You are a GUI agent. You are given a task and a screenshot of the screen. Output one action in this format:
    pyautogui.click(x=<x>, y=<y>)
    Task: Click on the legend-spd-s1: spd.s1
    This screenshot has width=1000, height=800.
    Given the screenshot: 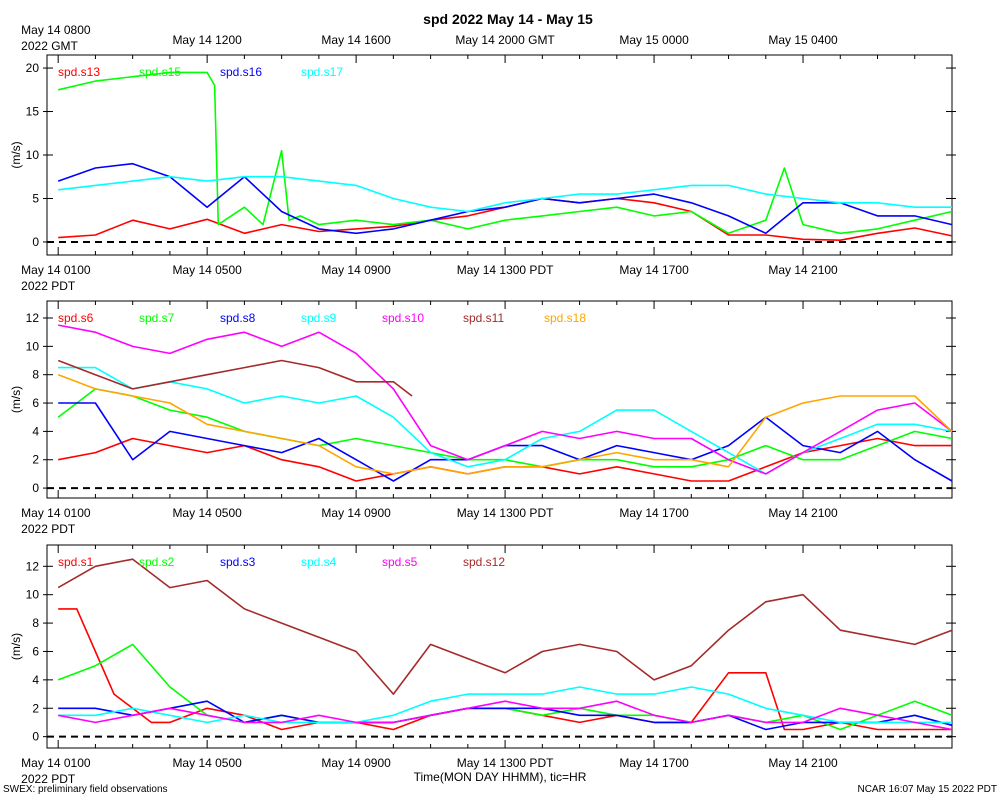 What is the action you would take?
    pyautogui.click(x=76, y=562)
    